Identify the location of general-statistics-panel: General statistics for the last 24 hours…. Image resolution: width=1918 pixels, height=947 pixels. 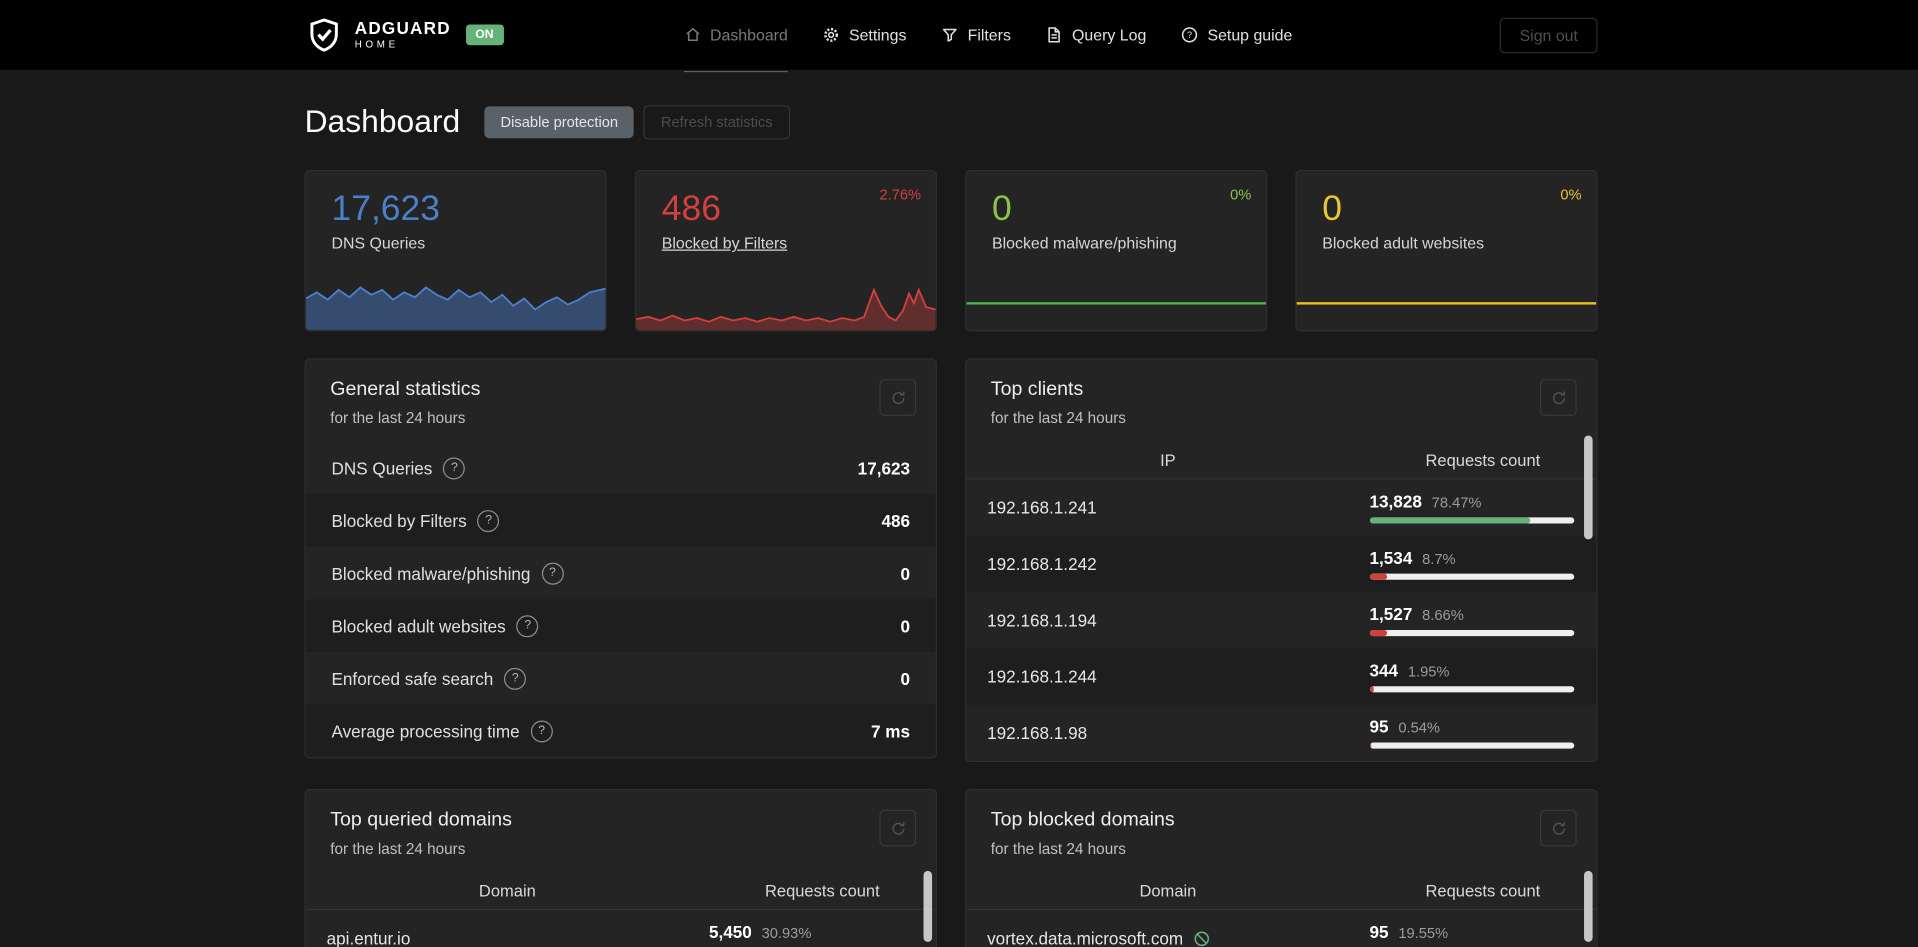
(620, 558).